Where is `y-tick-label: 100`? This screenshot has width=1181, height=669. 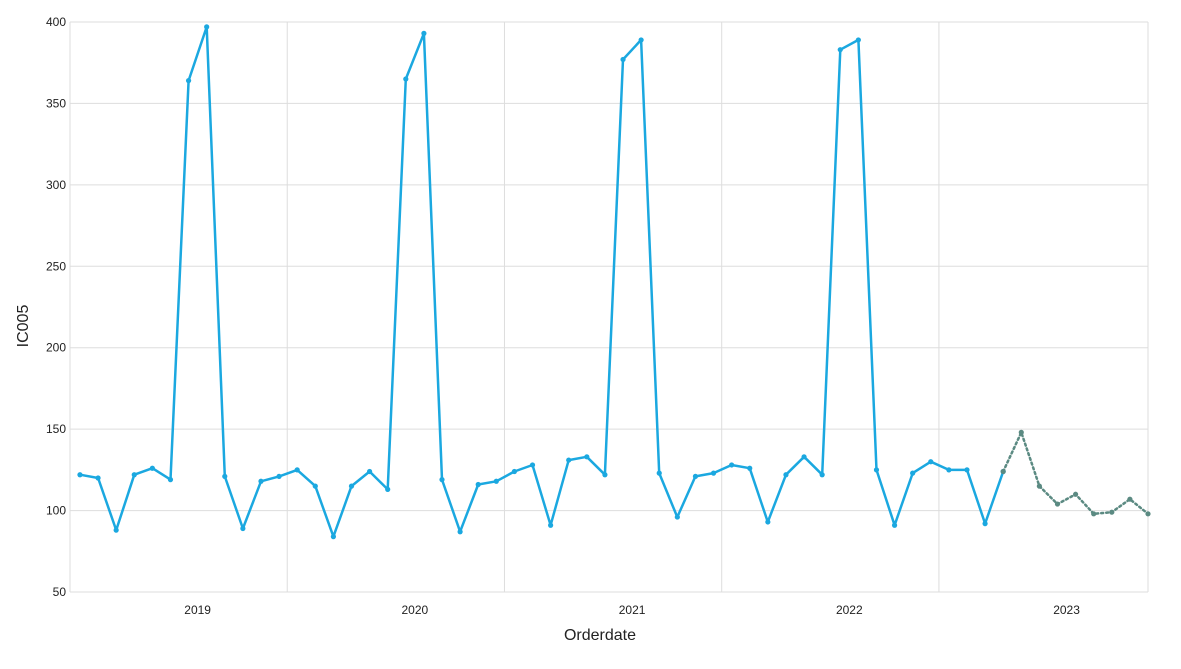 y-tick-label: 100 is located at coordinates (56, 511).